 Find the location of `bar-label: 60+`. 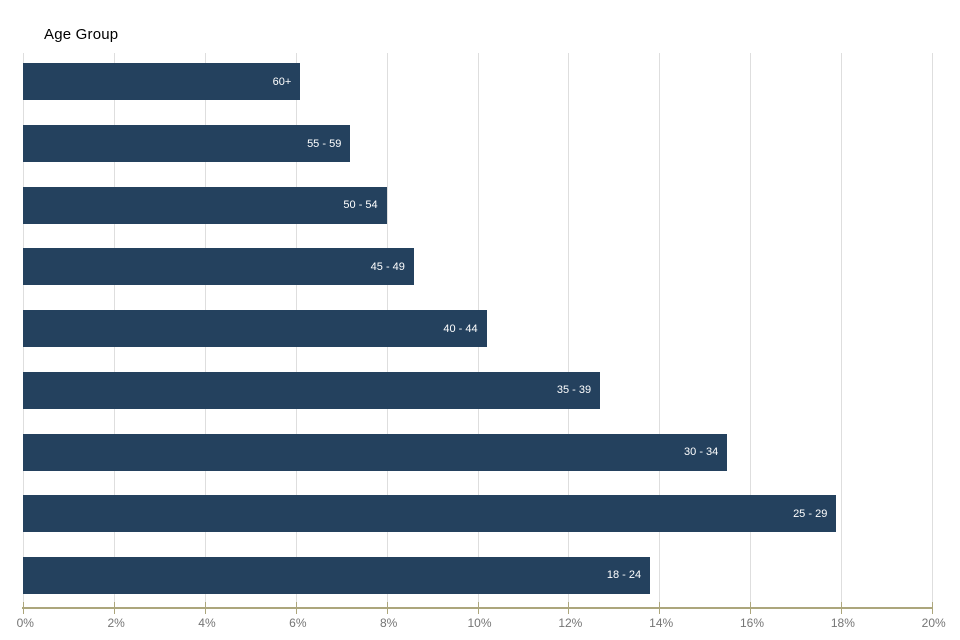

bar-label: 60+ is located at coordinates (282, 81).